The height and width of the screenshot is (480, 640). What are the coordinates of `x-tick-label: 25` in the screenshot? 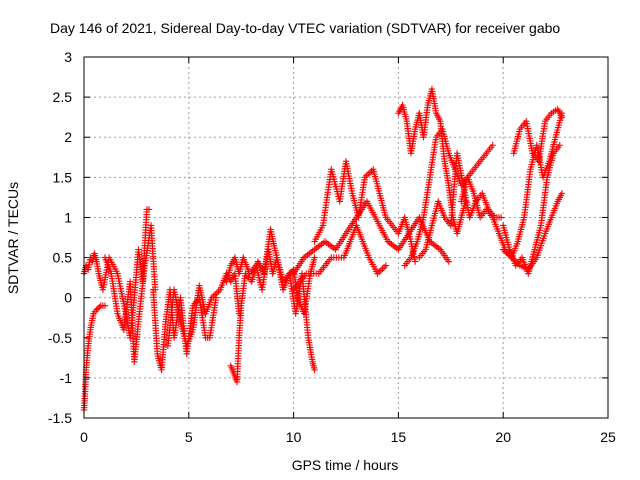 It's located at (608, 437).